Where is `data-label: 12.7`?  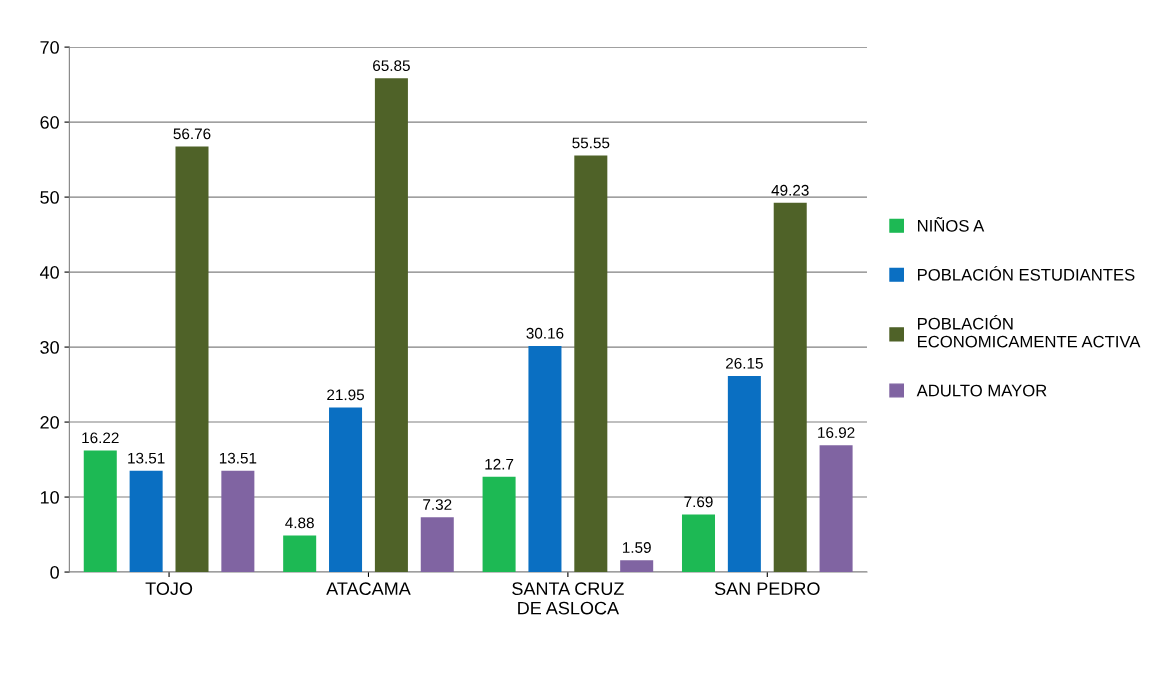 data-label: 12.7 is located at coordinates (499, 464).